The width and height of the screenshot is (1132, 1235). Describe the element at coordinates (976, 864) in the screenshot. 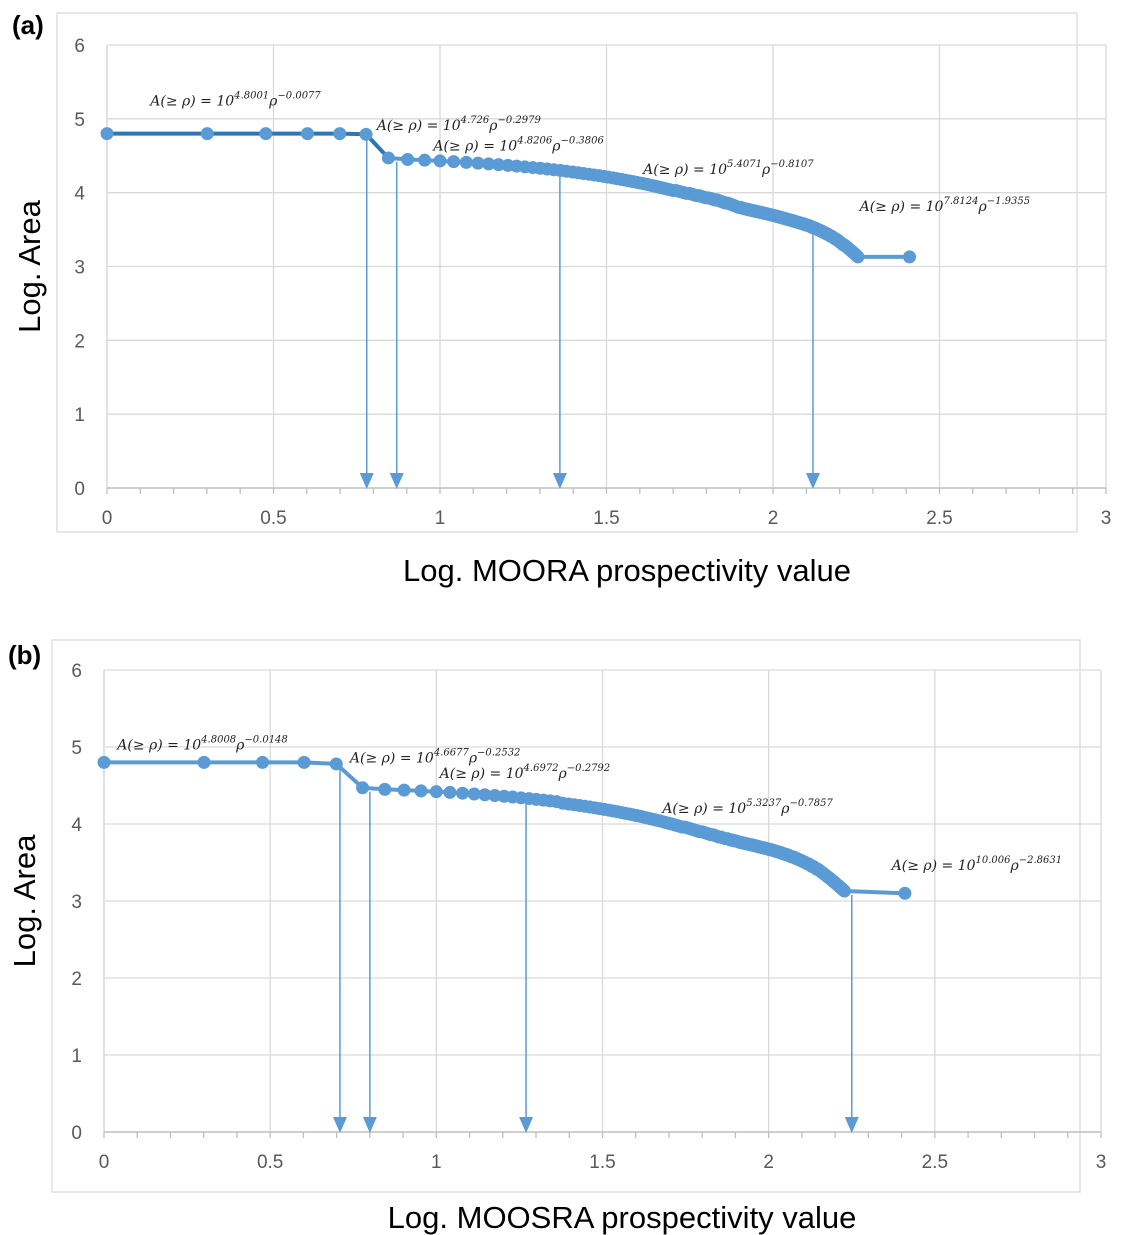

I see `fractal-equation-label: A(≥ ρ) = 1010.006ρ−2.8631` at that location.